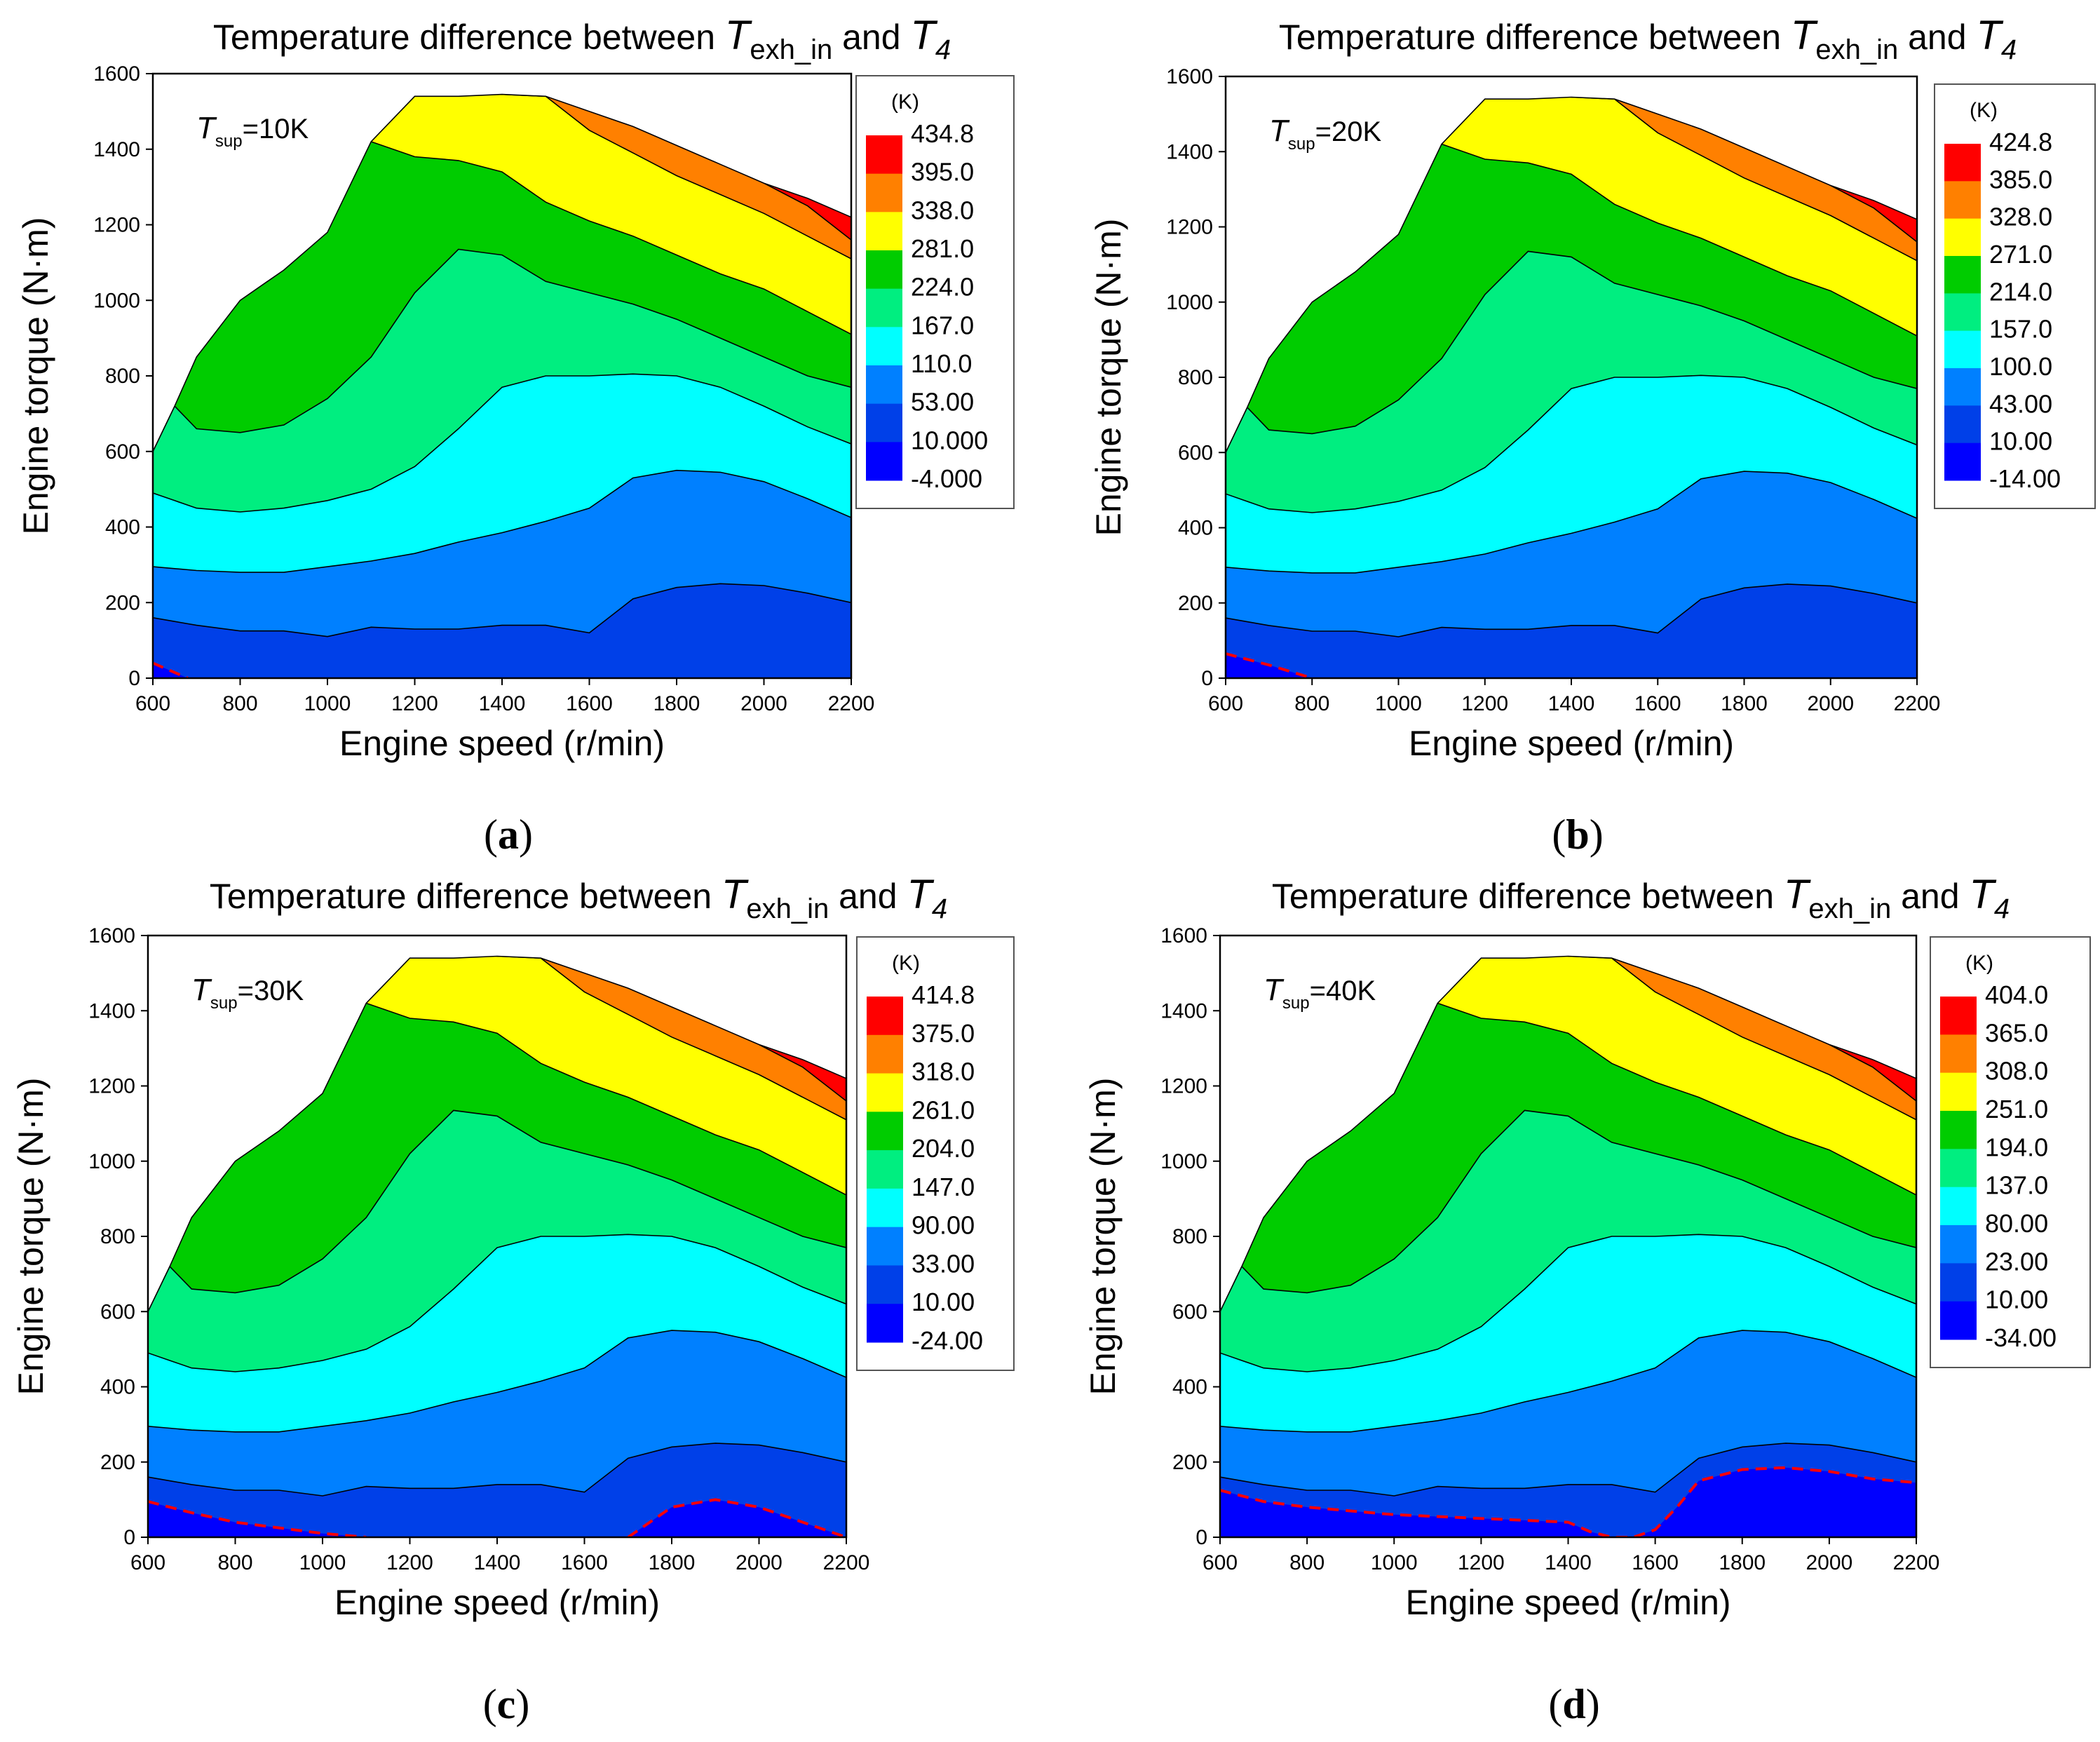 The image size is (2100, 1742). I want to click on x-tick-label: 2000, so click(764, 703).